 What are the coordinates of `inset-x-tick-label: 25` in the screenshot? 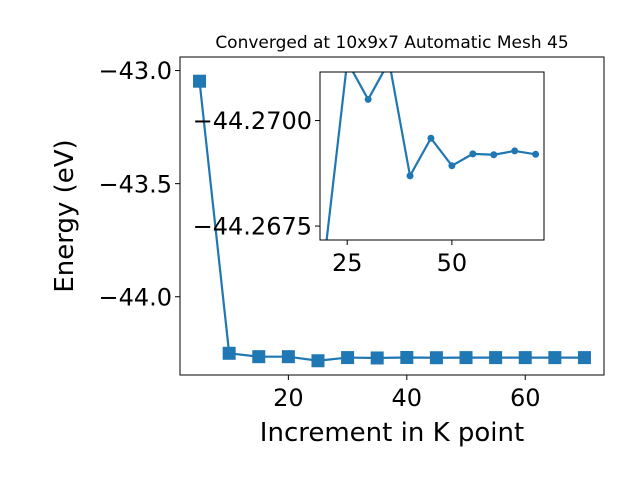 It's located at (347, 263).